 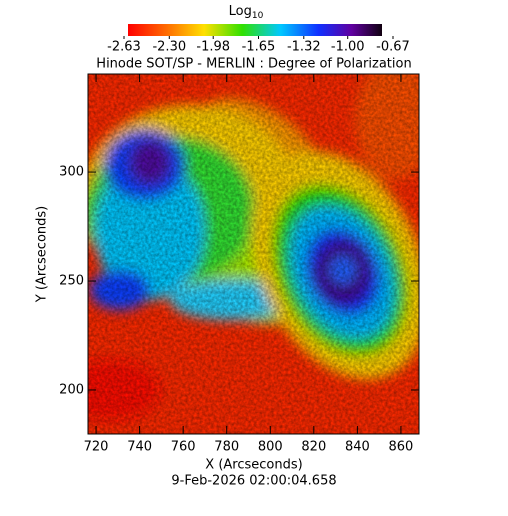 What do you see at coordinates (259, 47) in the screenshot?
I see `colorbar-tick-label: -1.65` at bounding box center [259, 47].